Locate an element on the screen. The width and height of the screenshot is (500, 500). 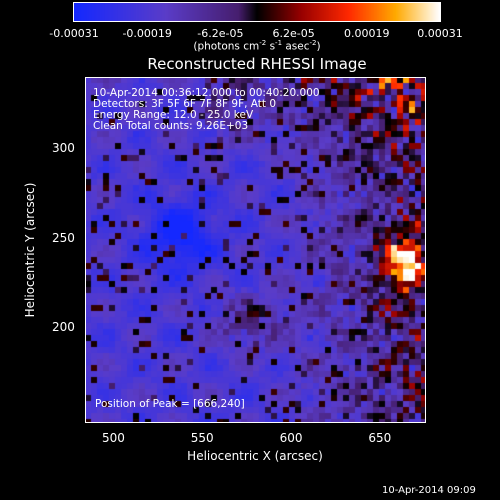
info-detectors: Detectors: 3F 5F 6F 7F 8F 9F, Att 0 is located at coordinates (185, 104).